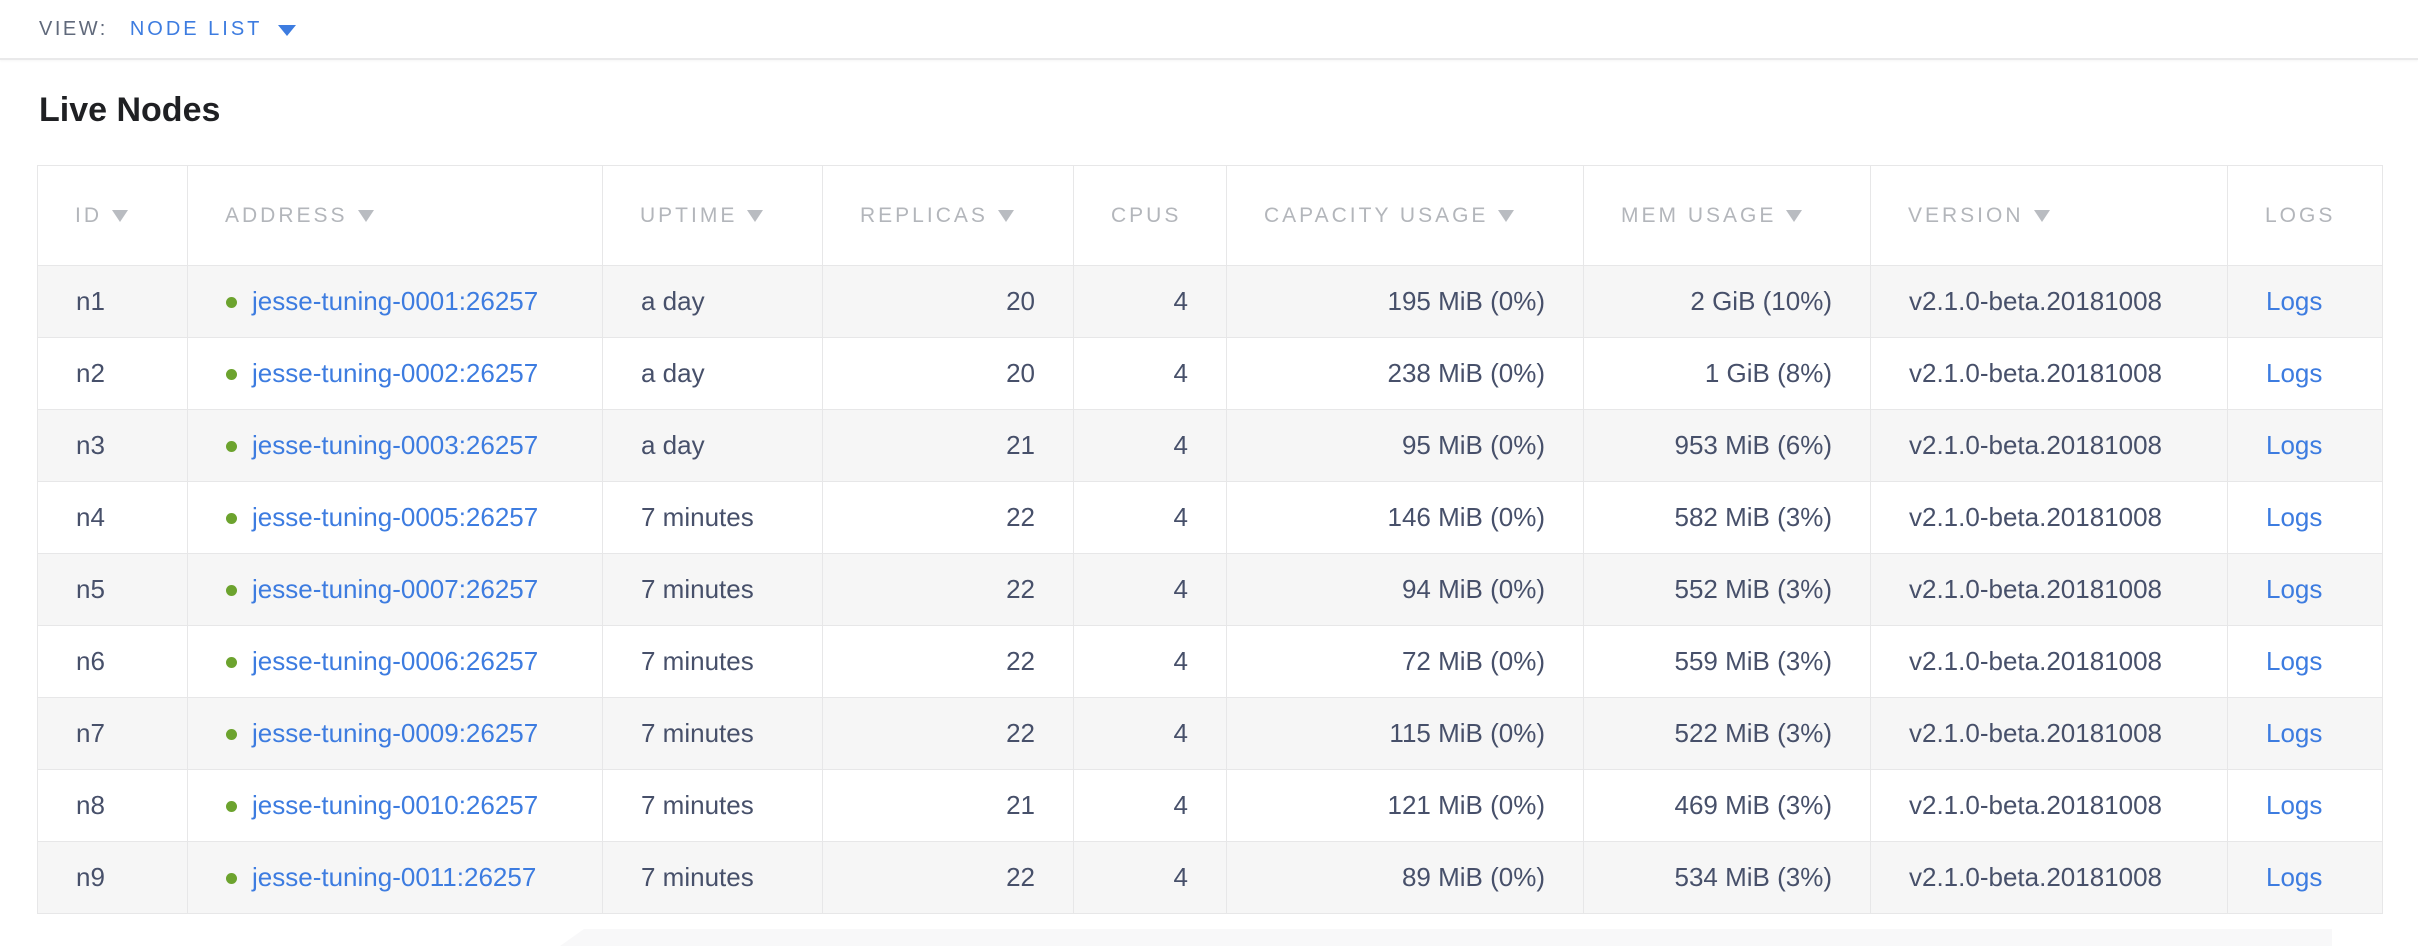 This screenshot has width=2418, height=946. I want to click on node-address-link: jesse-tuning-0007:26257, so click(395, 589).